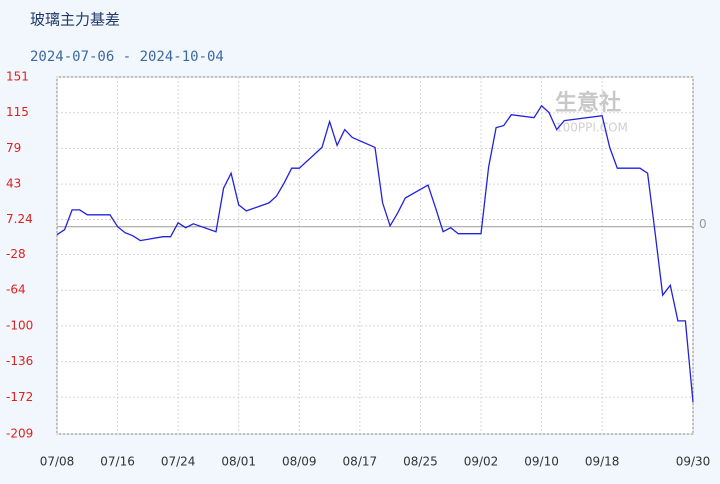 This screenshot has height=484, width=720. I want to click on x-tick-label: 09/10, so click(541, 462).